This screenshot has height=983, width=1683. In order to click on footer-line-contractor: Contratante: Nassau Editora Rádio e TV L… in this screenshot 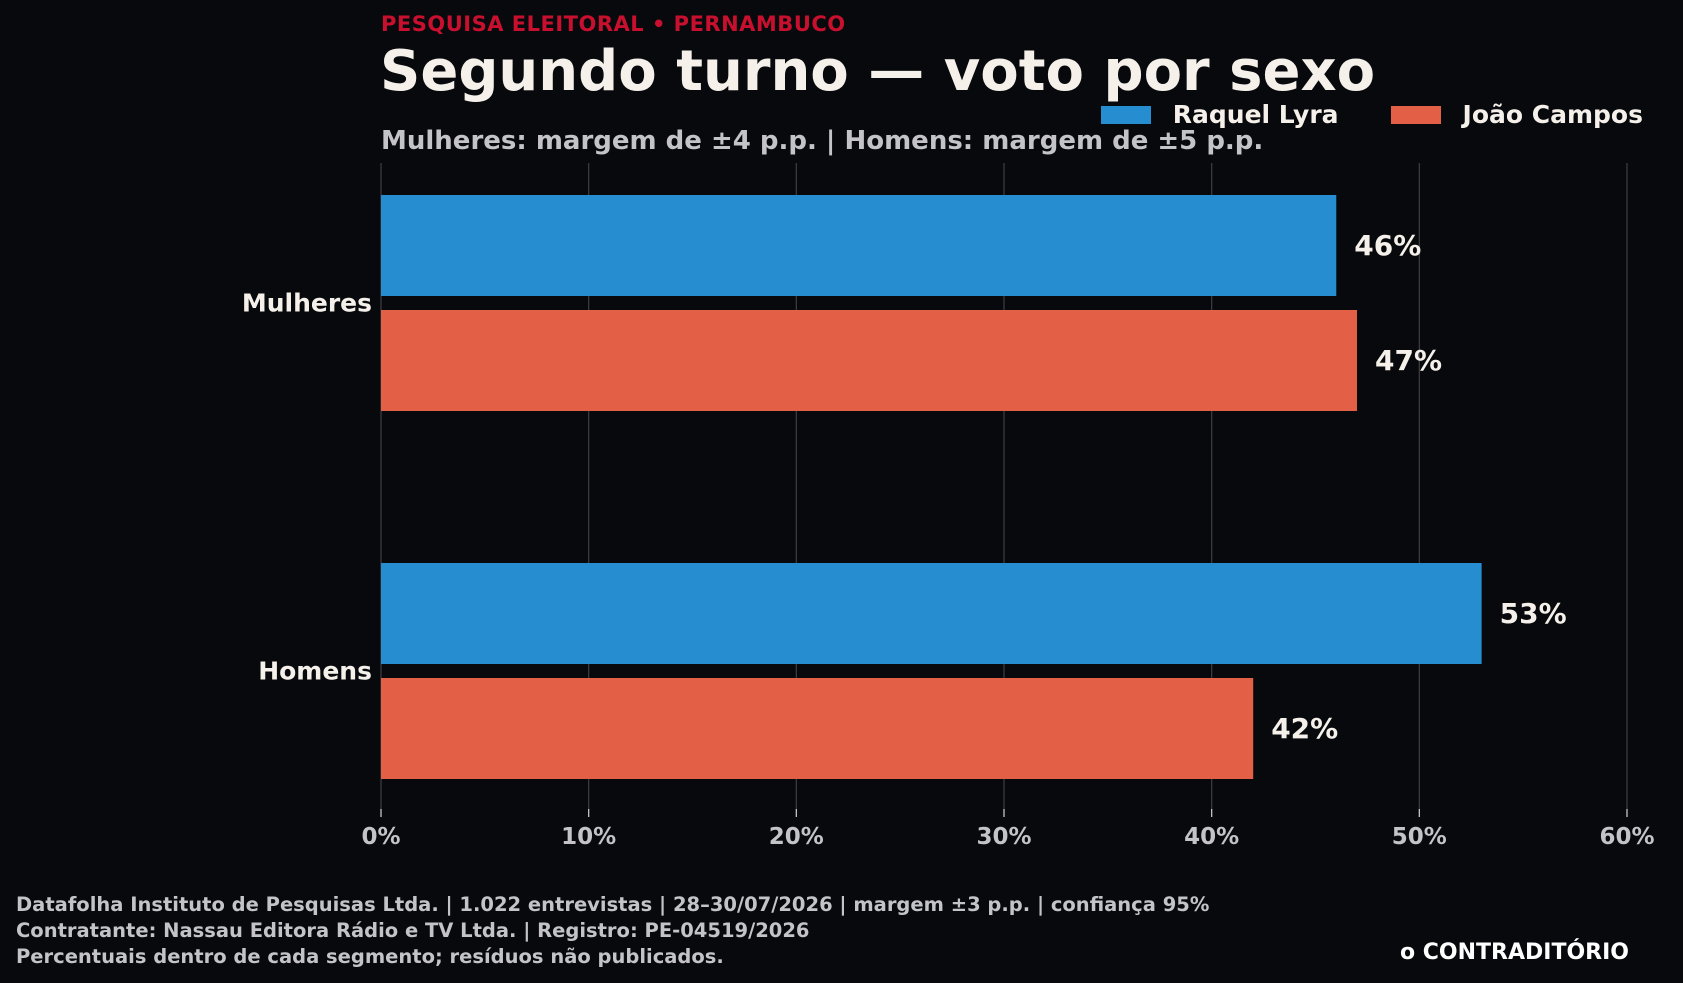, I will do `click(413, 930)`.